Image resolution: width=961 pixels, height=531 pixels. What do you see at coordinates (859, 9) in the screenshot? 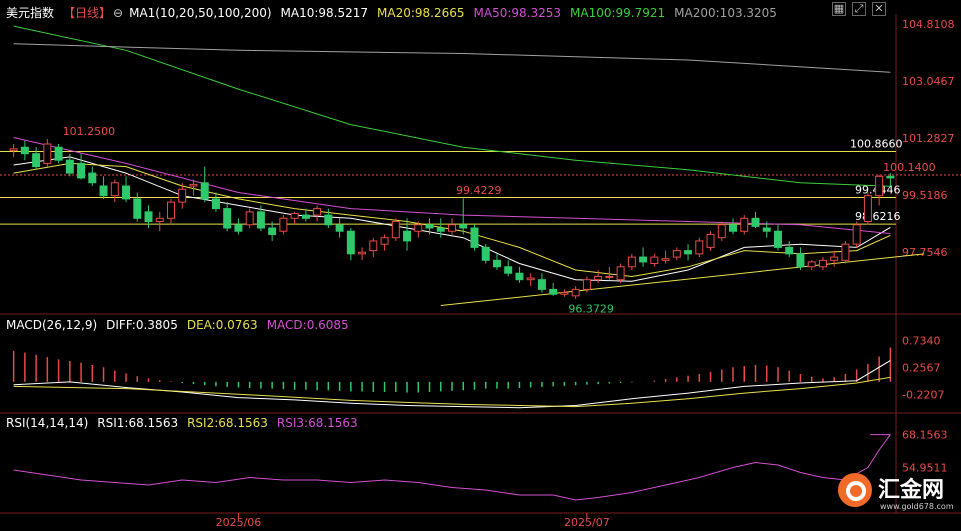
I see `expand-icon: ⤢` at bounding box center [859, 9].